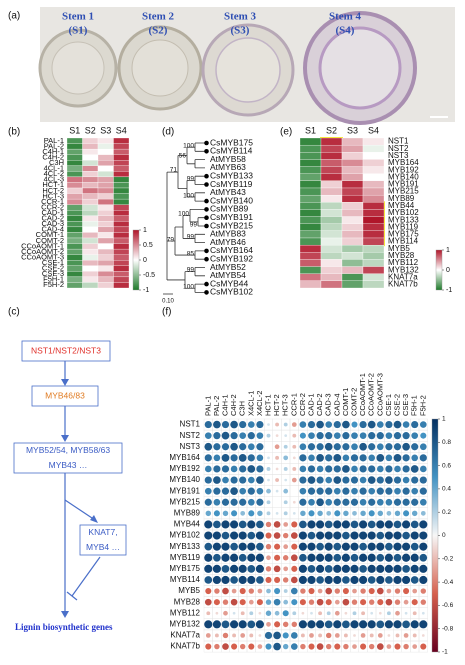 The width and height of the screenshot is (465, 665). What do you see at coordinates (14, 16) in the screenshot?
I see `panel-label: (a)` at bounding box center [14, 16].